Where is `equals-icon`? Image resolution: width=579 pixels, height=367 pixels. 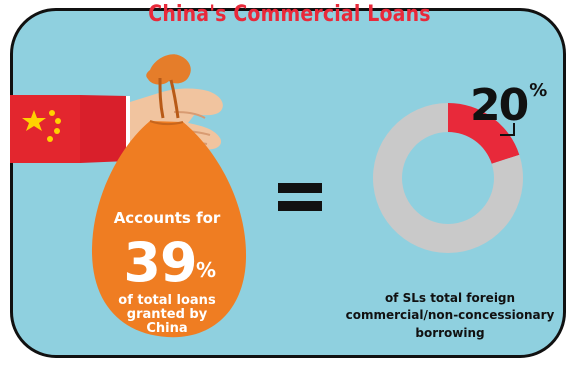
equals-icon is located at coordinates (300, 198).